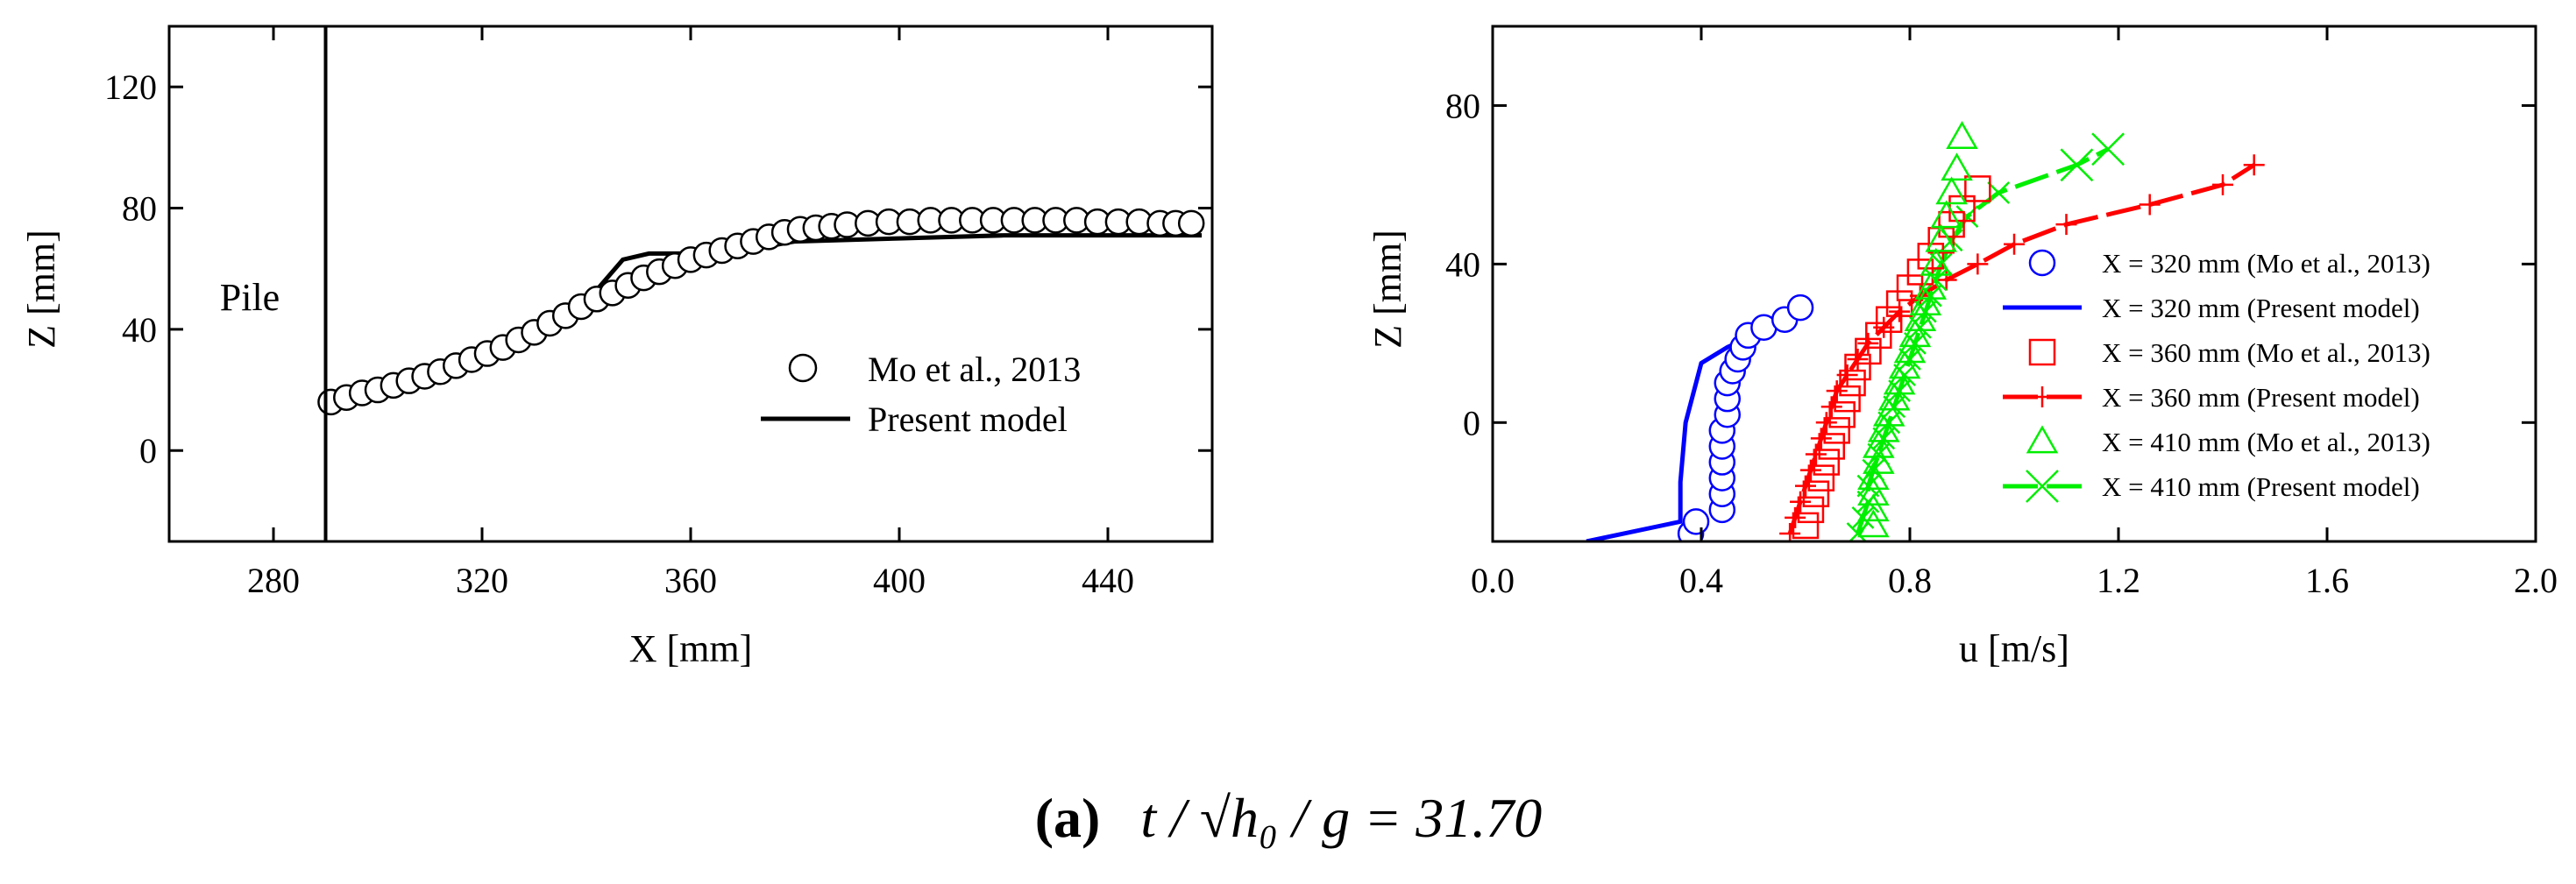 Image resolution: width=2576 pixels, height=884 pixels. Describe the element at coordinates (1341, 818) in the screenshot. I see `caption-expression: t / √h₀ / g = 31.70` at that location.